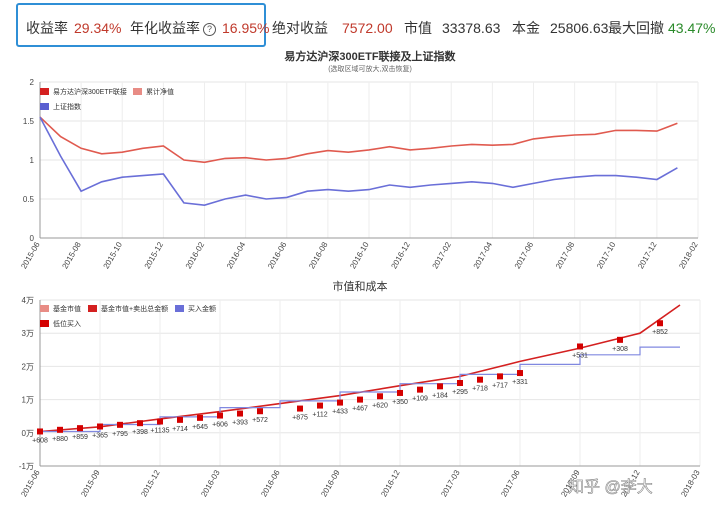  Describe the element at coordinates (440, 395) in the screenshot. I see `low-buy-label: +184` at that location.